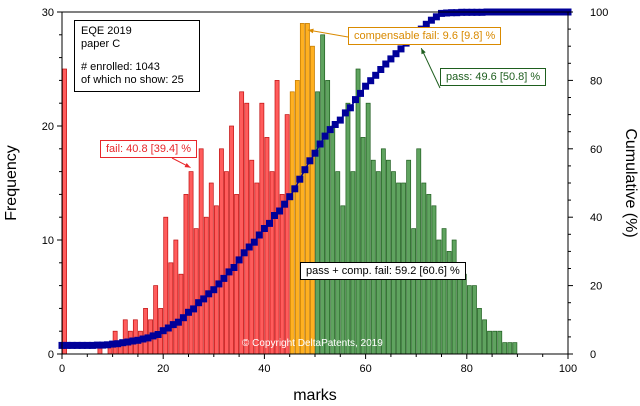 The image size is (640, 406). What do you see at coordinates (383, 271) in the screenshot?
I see `pass-plus-comp-annotation: pass + comp. fail: 59.2 [60.6] %` at bounding box center [383, 271].